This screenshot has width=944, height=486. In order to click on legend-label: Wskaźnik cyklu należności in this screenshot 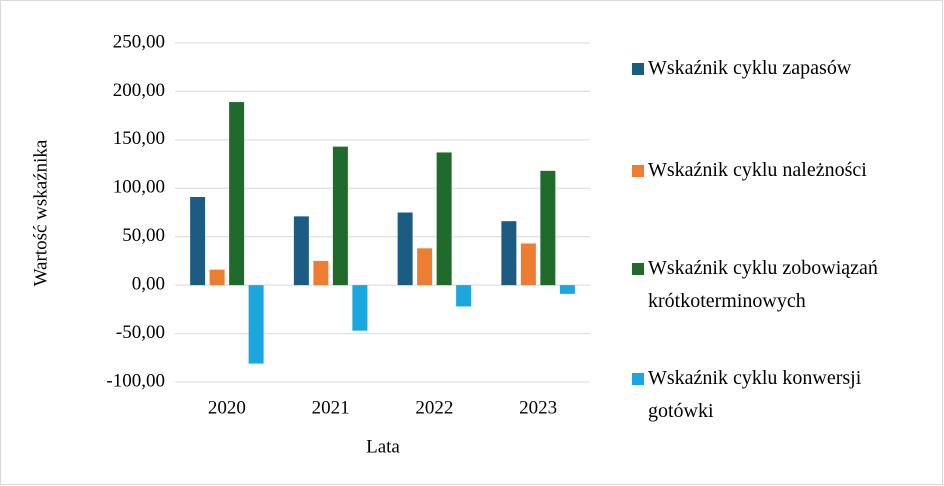, I will do `click(757, 170)`.